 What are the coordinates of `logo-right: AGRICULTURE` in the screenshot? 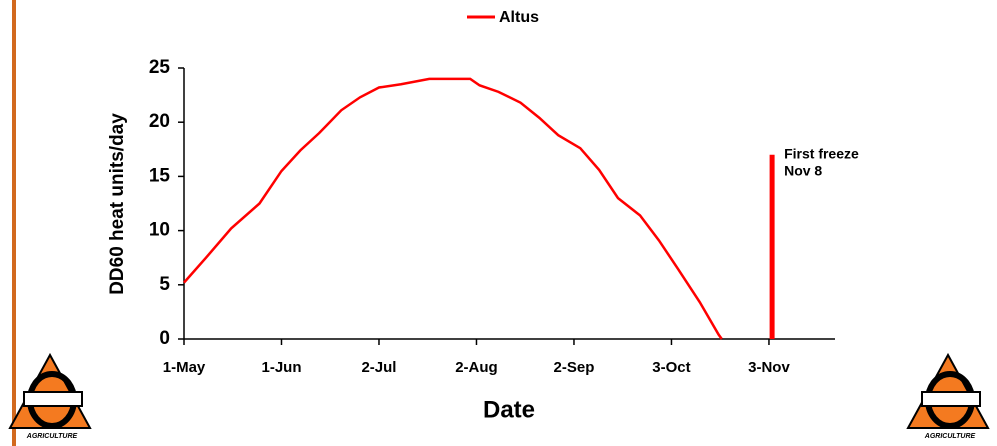 It's located at (948, 396).